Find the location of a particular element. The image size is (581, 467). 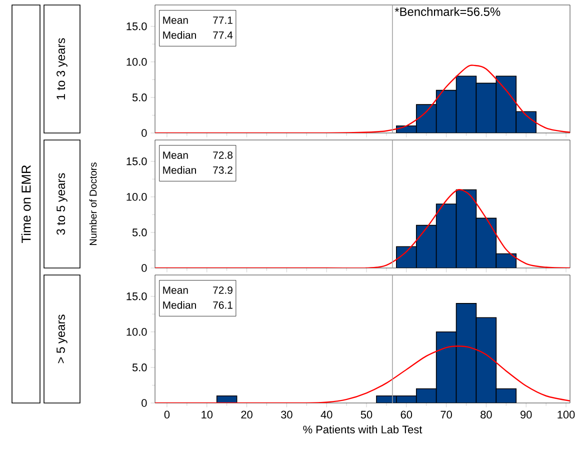

text: 3 to 5 years is located at coordinates (62, 204).